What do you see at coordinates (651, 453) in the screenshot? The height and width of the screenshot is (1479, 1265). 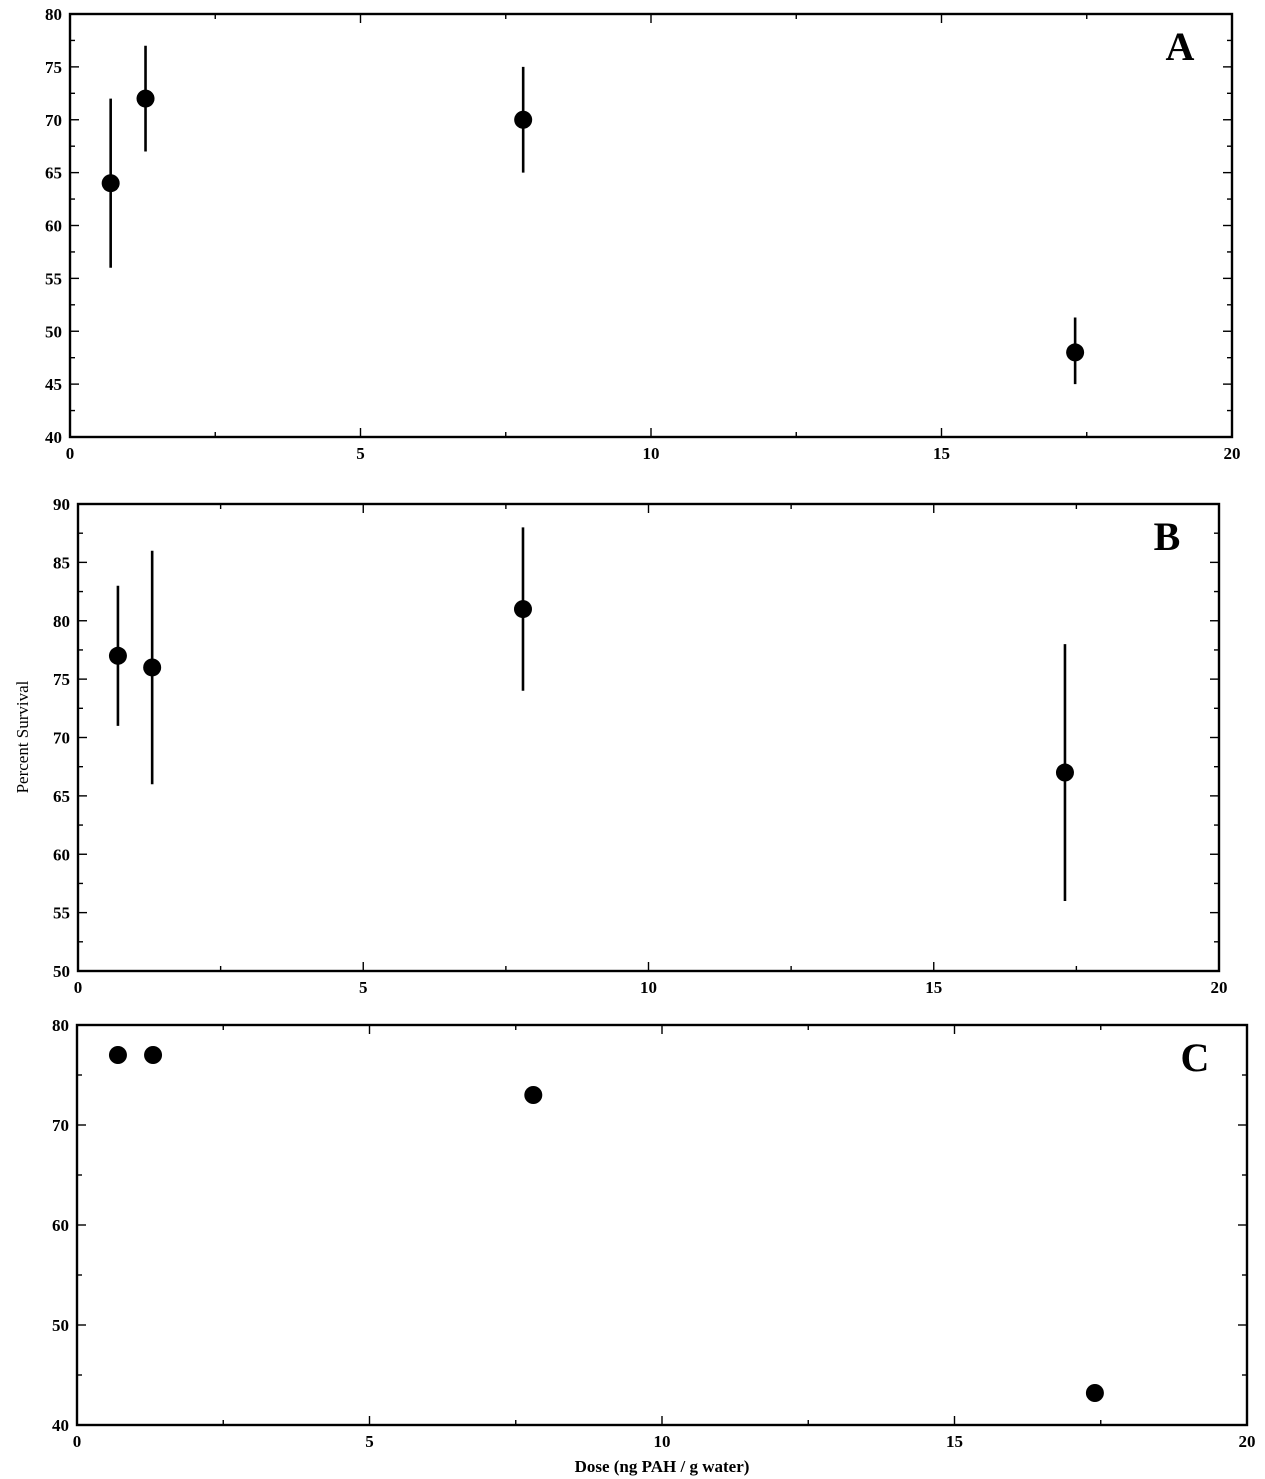 I see `x-tick-label-a: 10` at bounding box center [651, 453].